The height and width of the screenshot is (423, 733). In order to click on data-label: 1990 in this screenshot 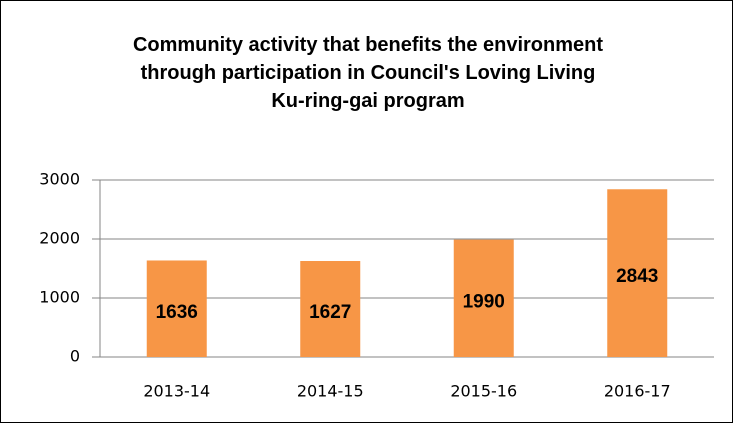, I will do `click(484, 301)`.